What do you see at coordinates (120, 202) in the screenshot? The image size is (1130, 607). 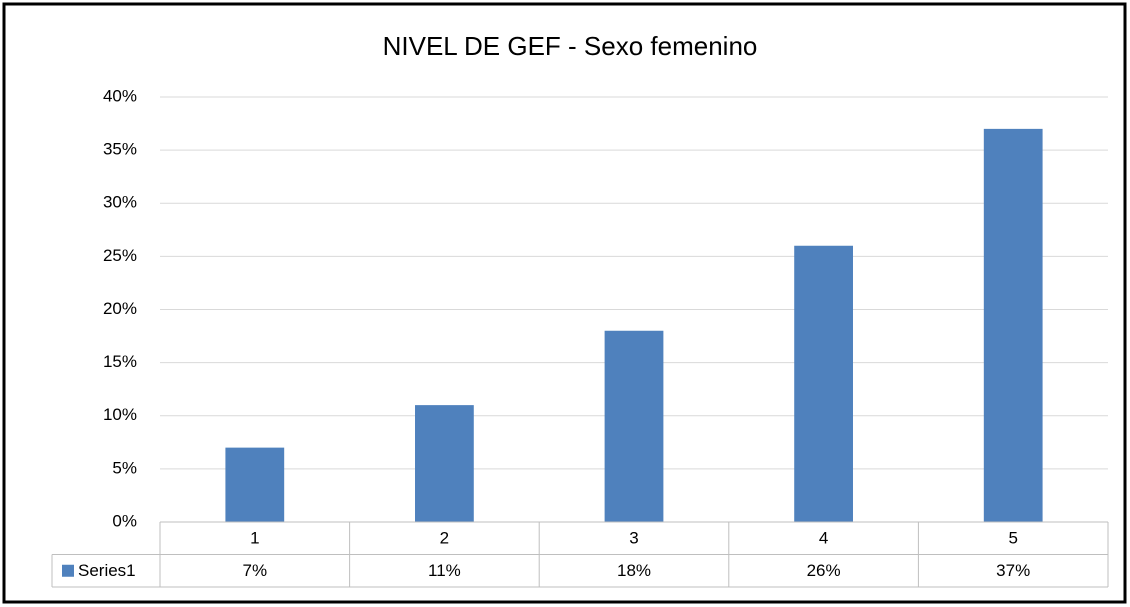 I see `y-tick-label: 30%` at bounding box center [120, 202].